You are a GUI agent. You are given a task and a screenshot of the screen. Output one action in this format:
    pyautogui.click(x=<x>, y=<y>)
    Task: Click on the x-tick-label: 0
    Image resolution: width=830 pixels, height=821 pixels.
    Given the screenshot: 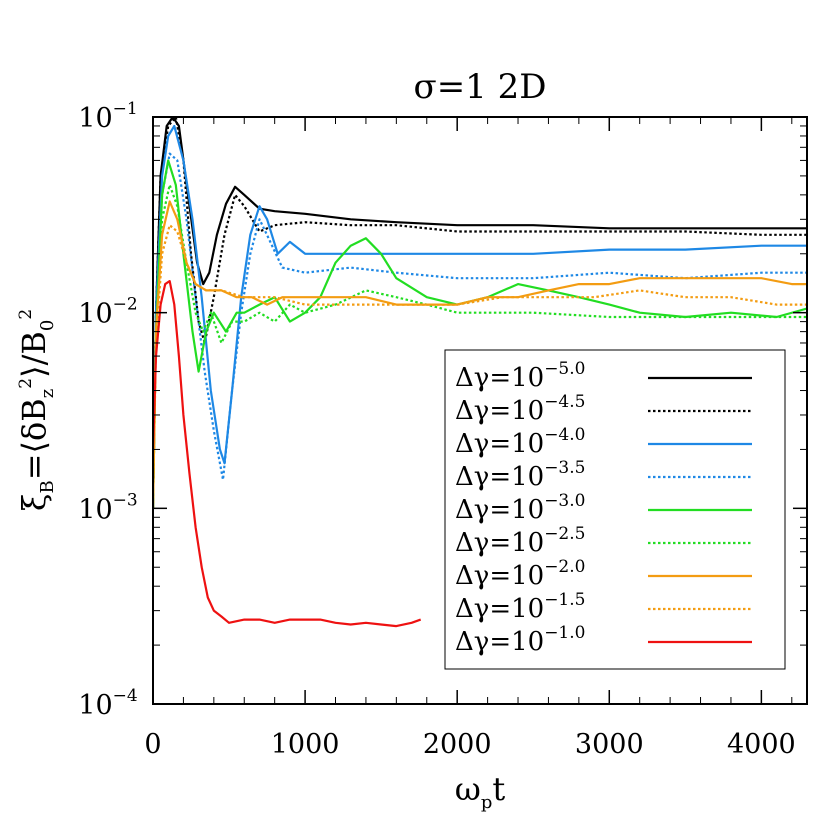 What is the action you would take?
    pyautogui.click(x=152, y=744)
    